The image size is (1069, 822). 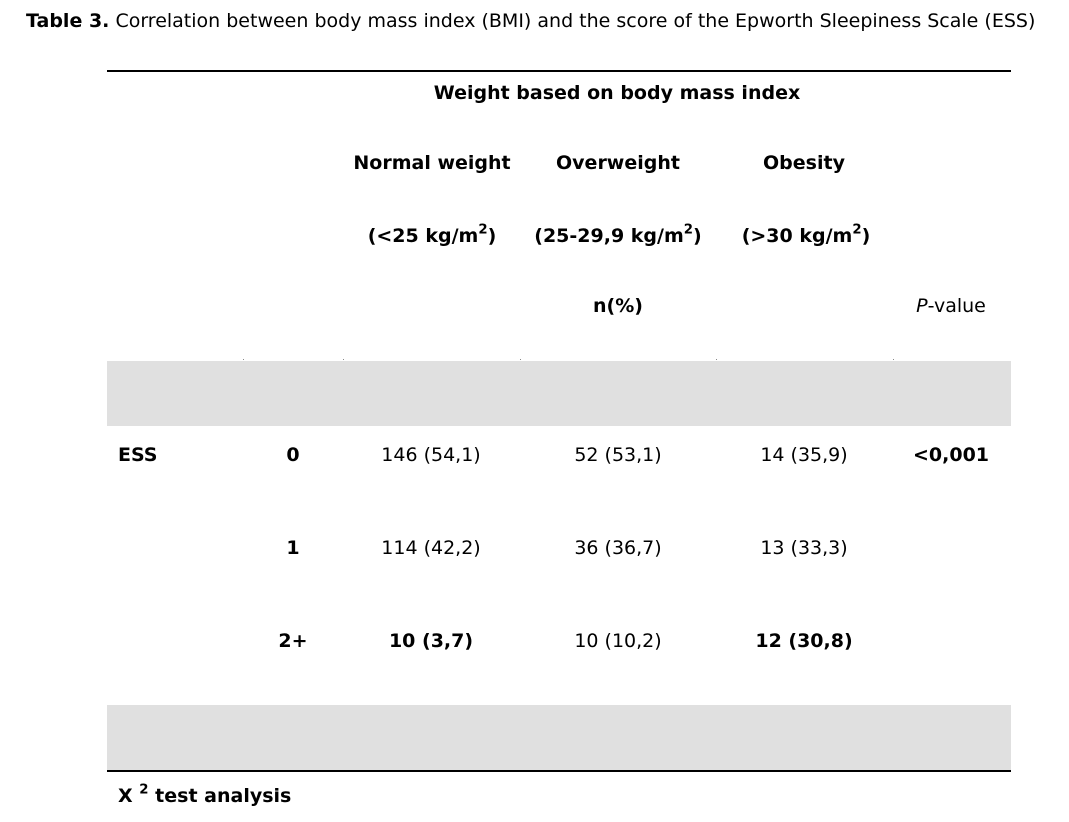 I want to click on col-range-overweight: (25-29,9 kg/m2), so click(x=618, y=234).